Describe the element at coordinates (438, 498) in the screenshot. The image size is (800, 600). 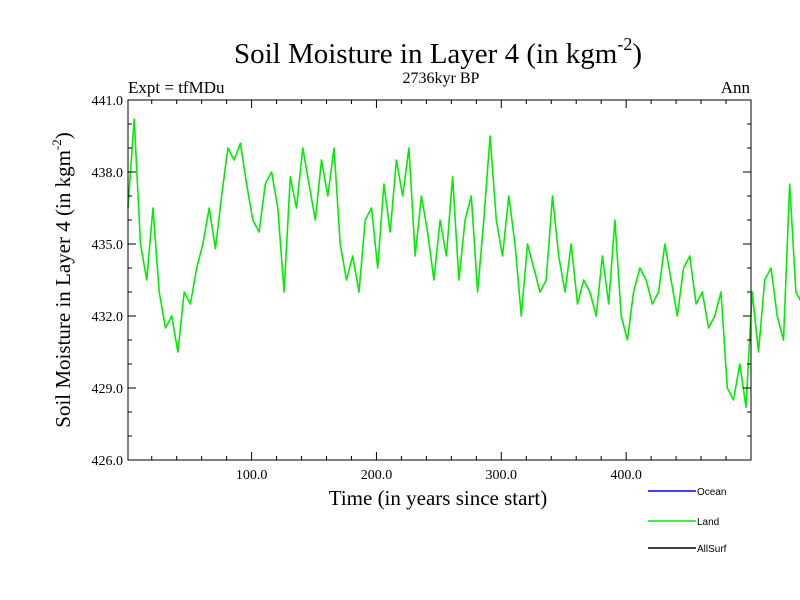
I see `x-axis-label: Time (in years since start)` at that location.